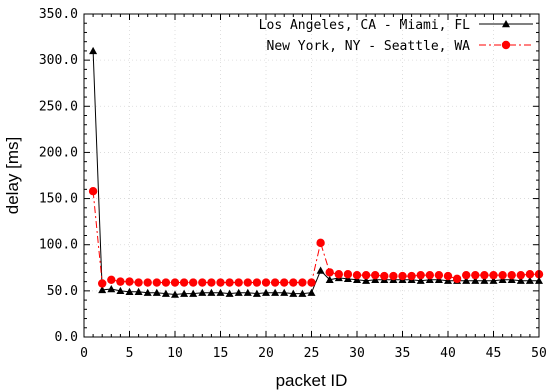 The width and height of the screenshot is (555, 392). I want to click on y-tick-label: 300.0, so click(58, 60).